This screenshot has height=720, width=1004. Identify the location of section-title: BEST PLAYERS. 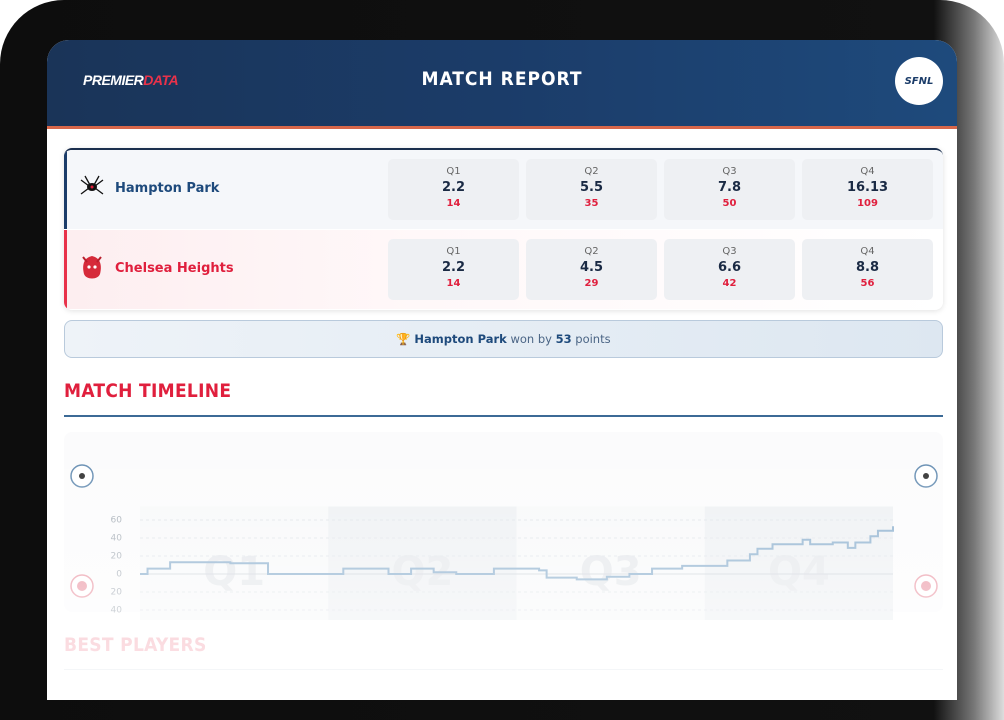
(135, 645).